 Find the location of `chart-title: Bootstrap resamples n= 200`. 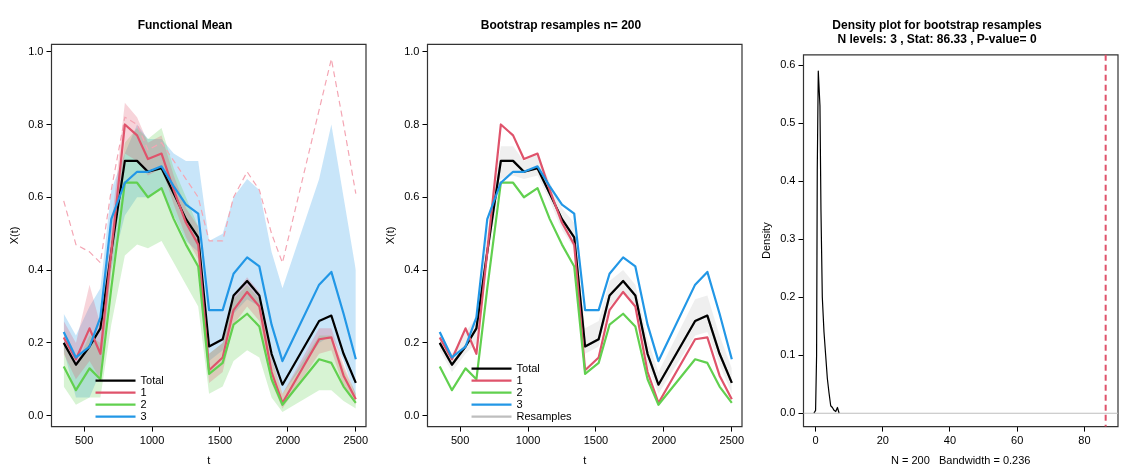

chart-title: Bootstrap resamples n= 200 is located at coordinates (561, 24).